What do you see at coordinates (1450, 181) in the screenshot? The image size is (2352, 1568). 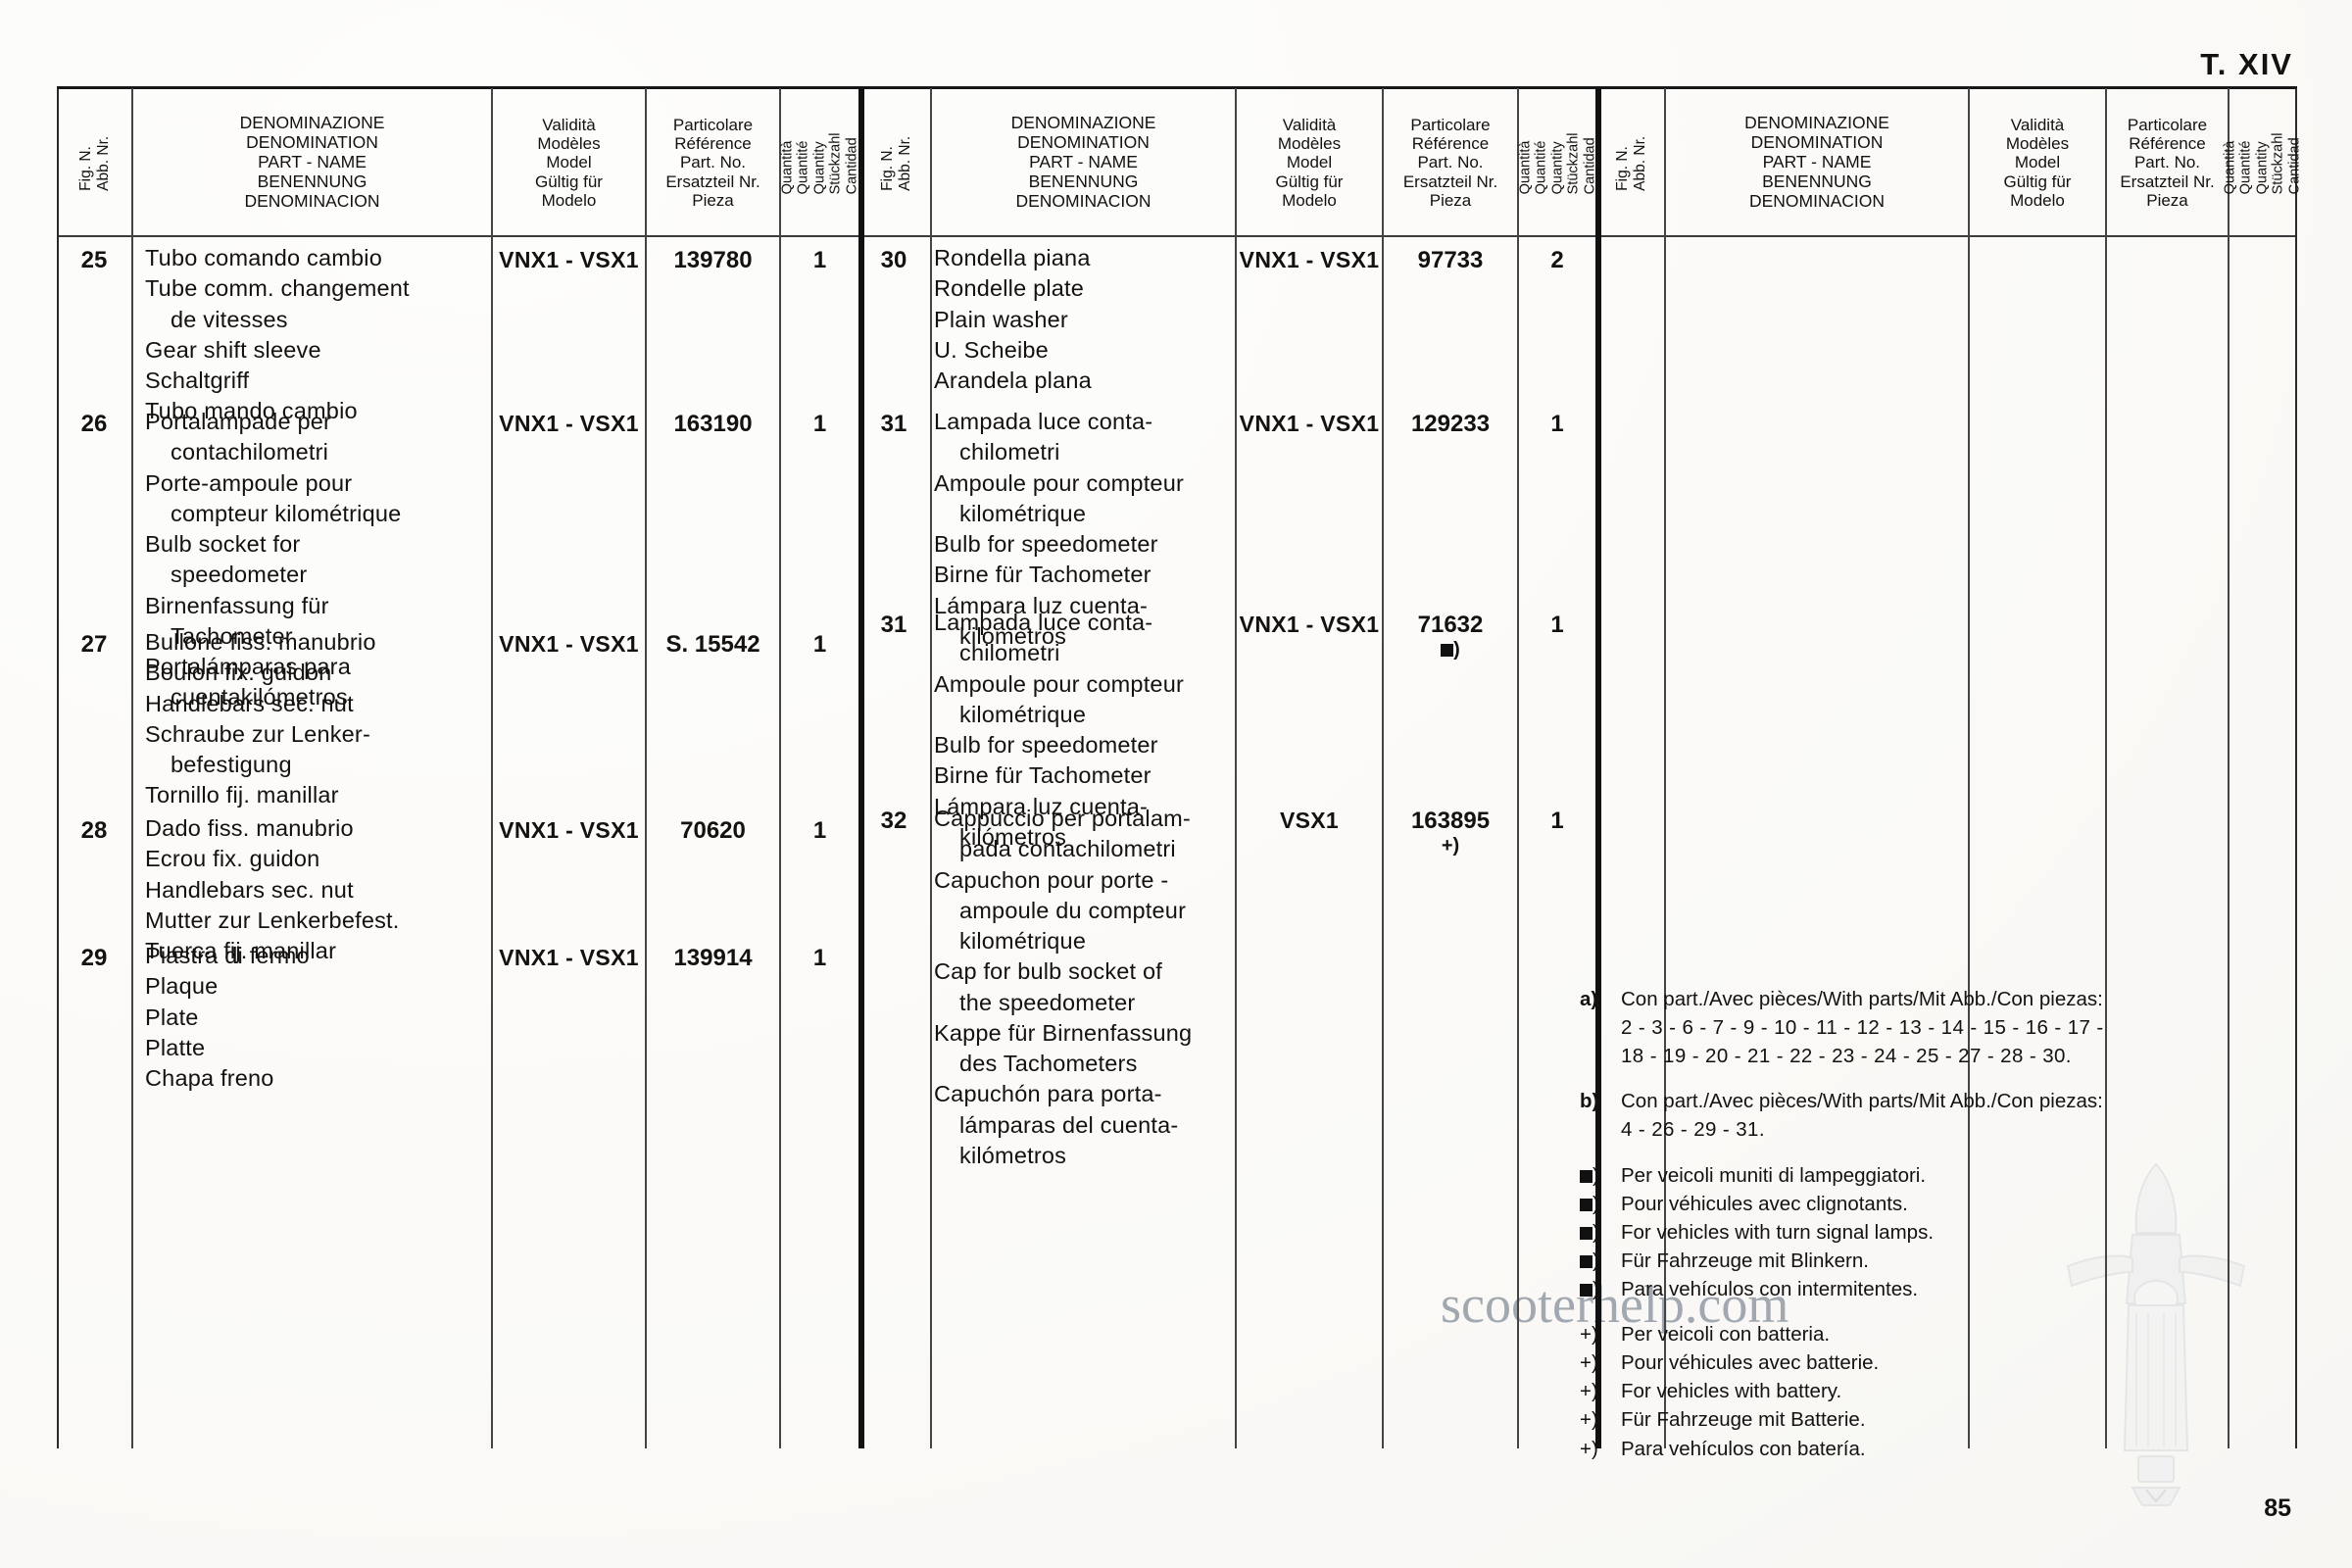 I see `header-partno-m-line-4: Ersatzteil Nr.` at bounding box center [1450, 181].